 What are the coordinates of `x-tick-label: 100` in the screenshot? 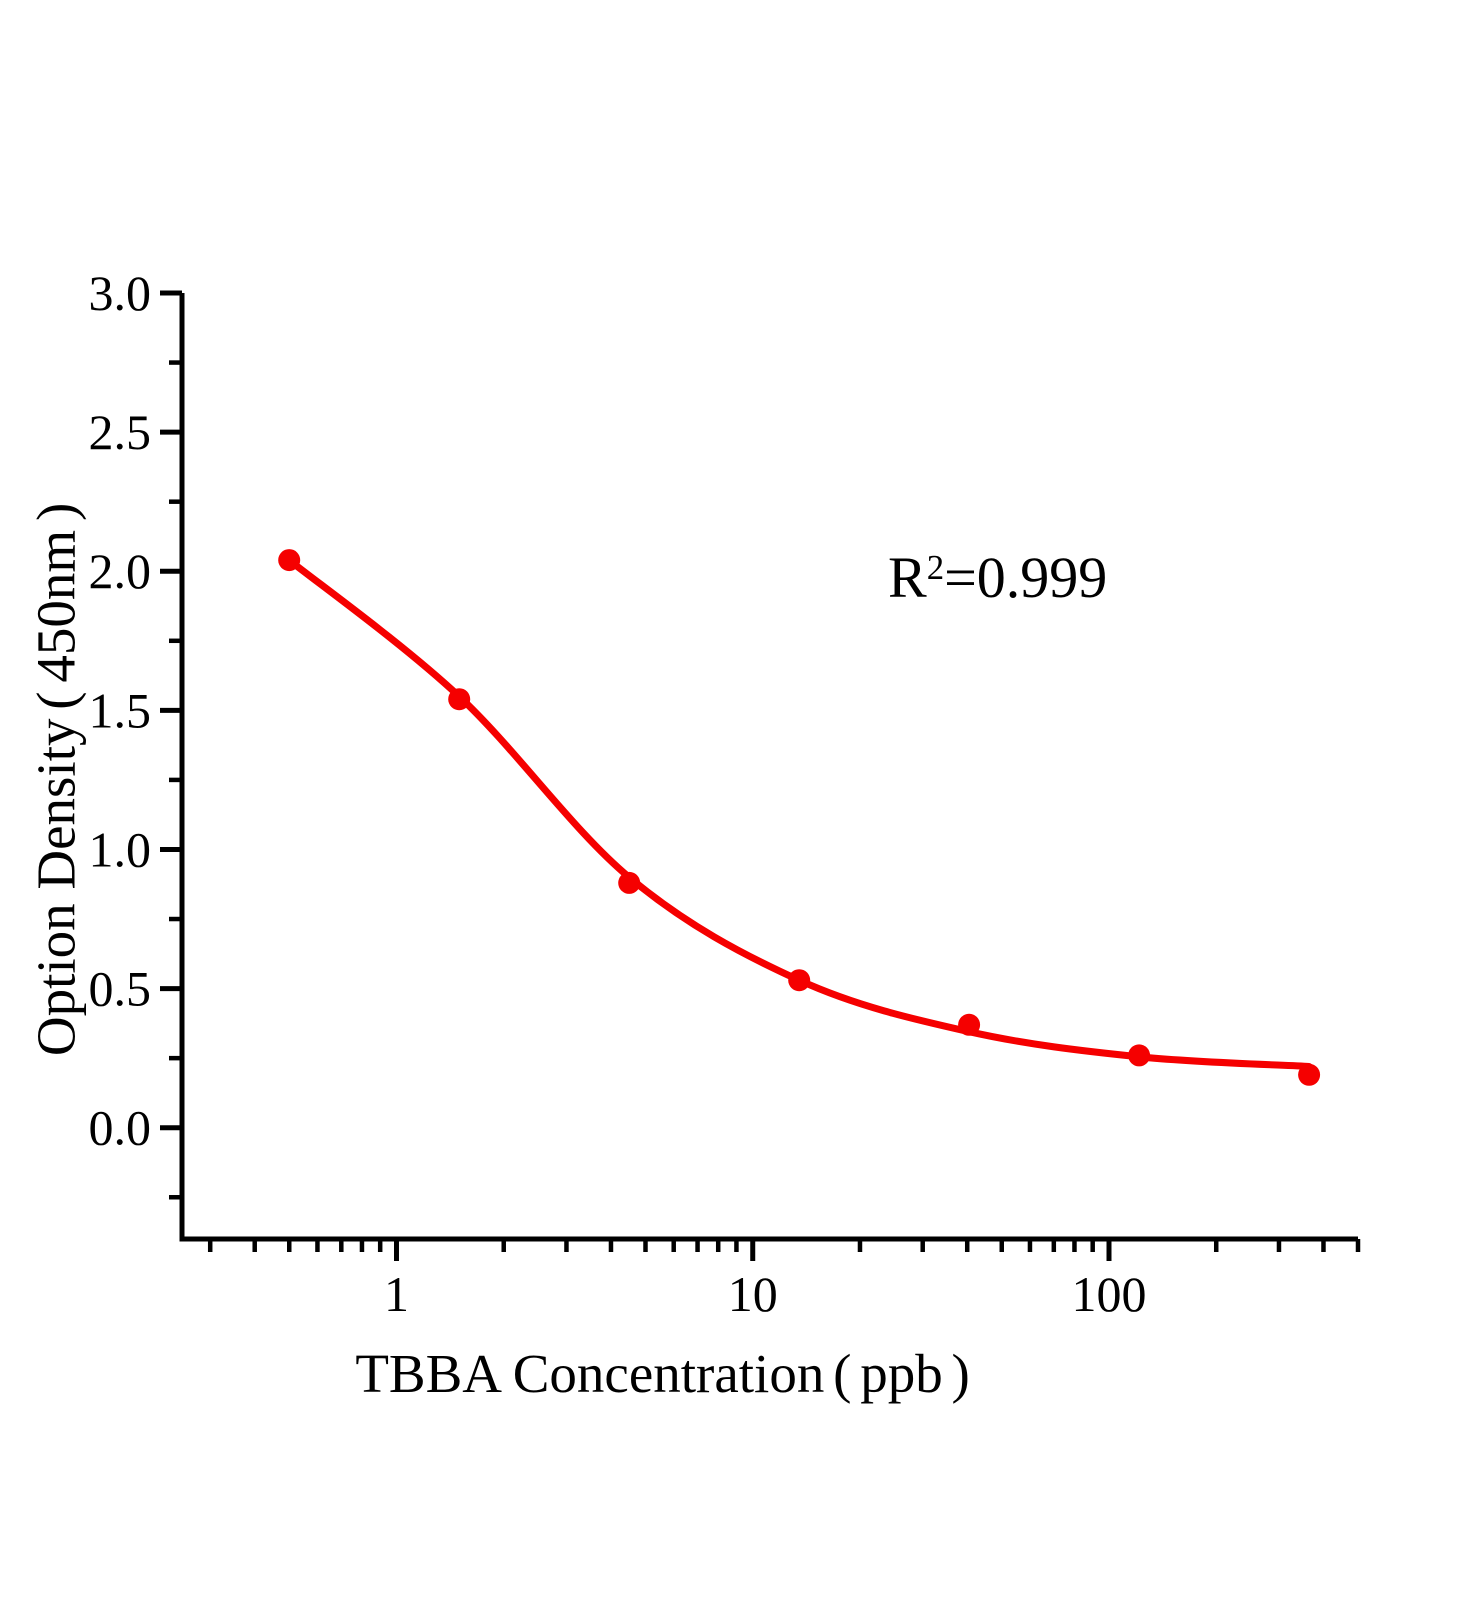 It's located at (1108, 1294).